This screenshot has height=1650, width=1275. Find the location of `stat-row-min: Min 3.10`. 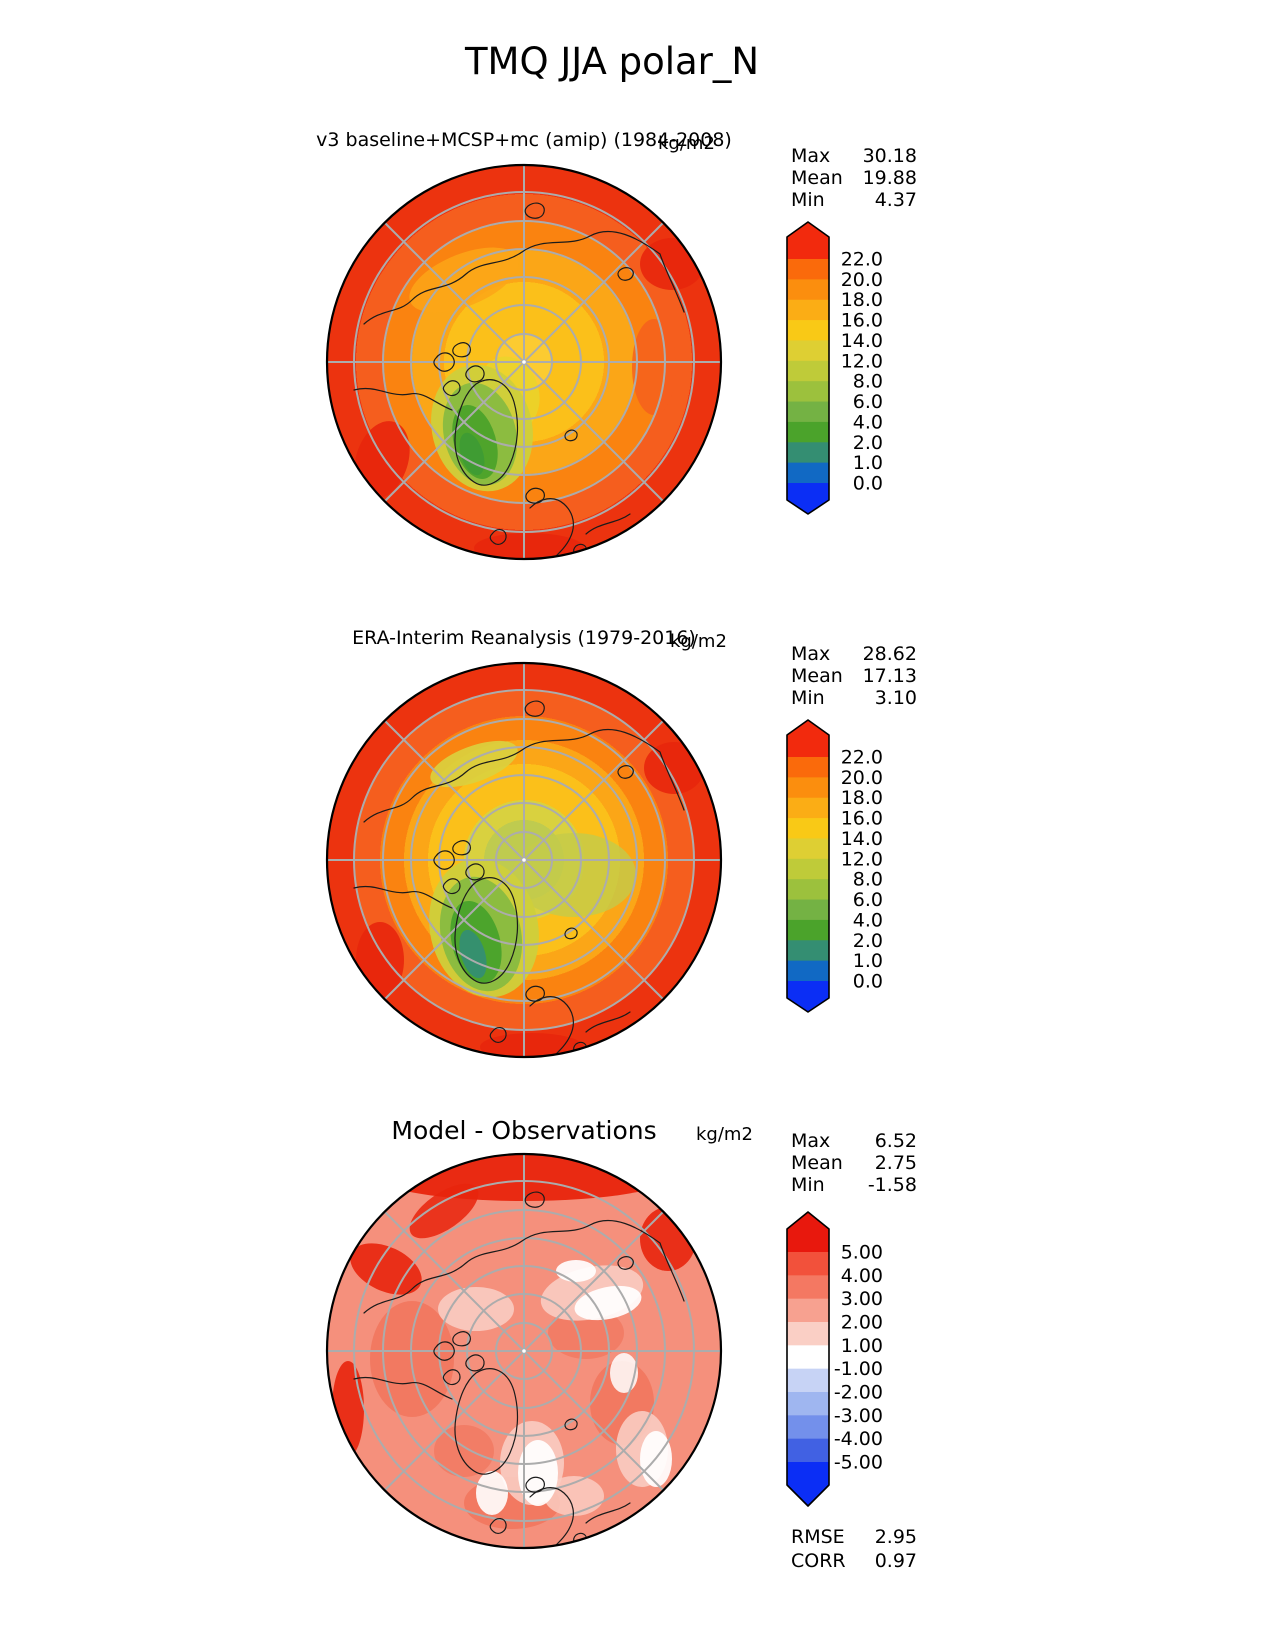

stat-row-min: Min 3.10 is located at coordinates (854, 698).